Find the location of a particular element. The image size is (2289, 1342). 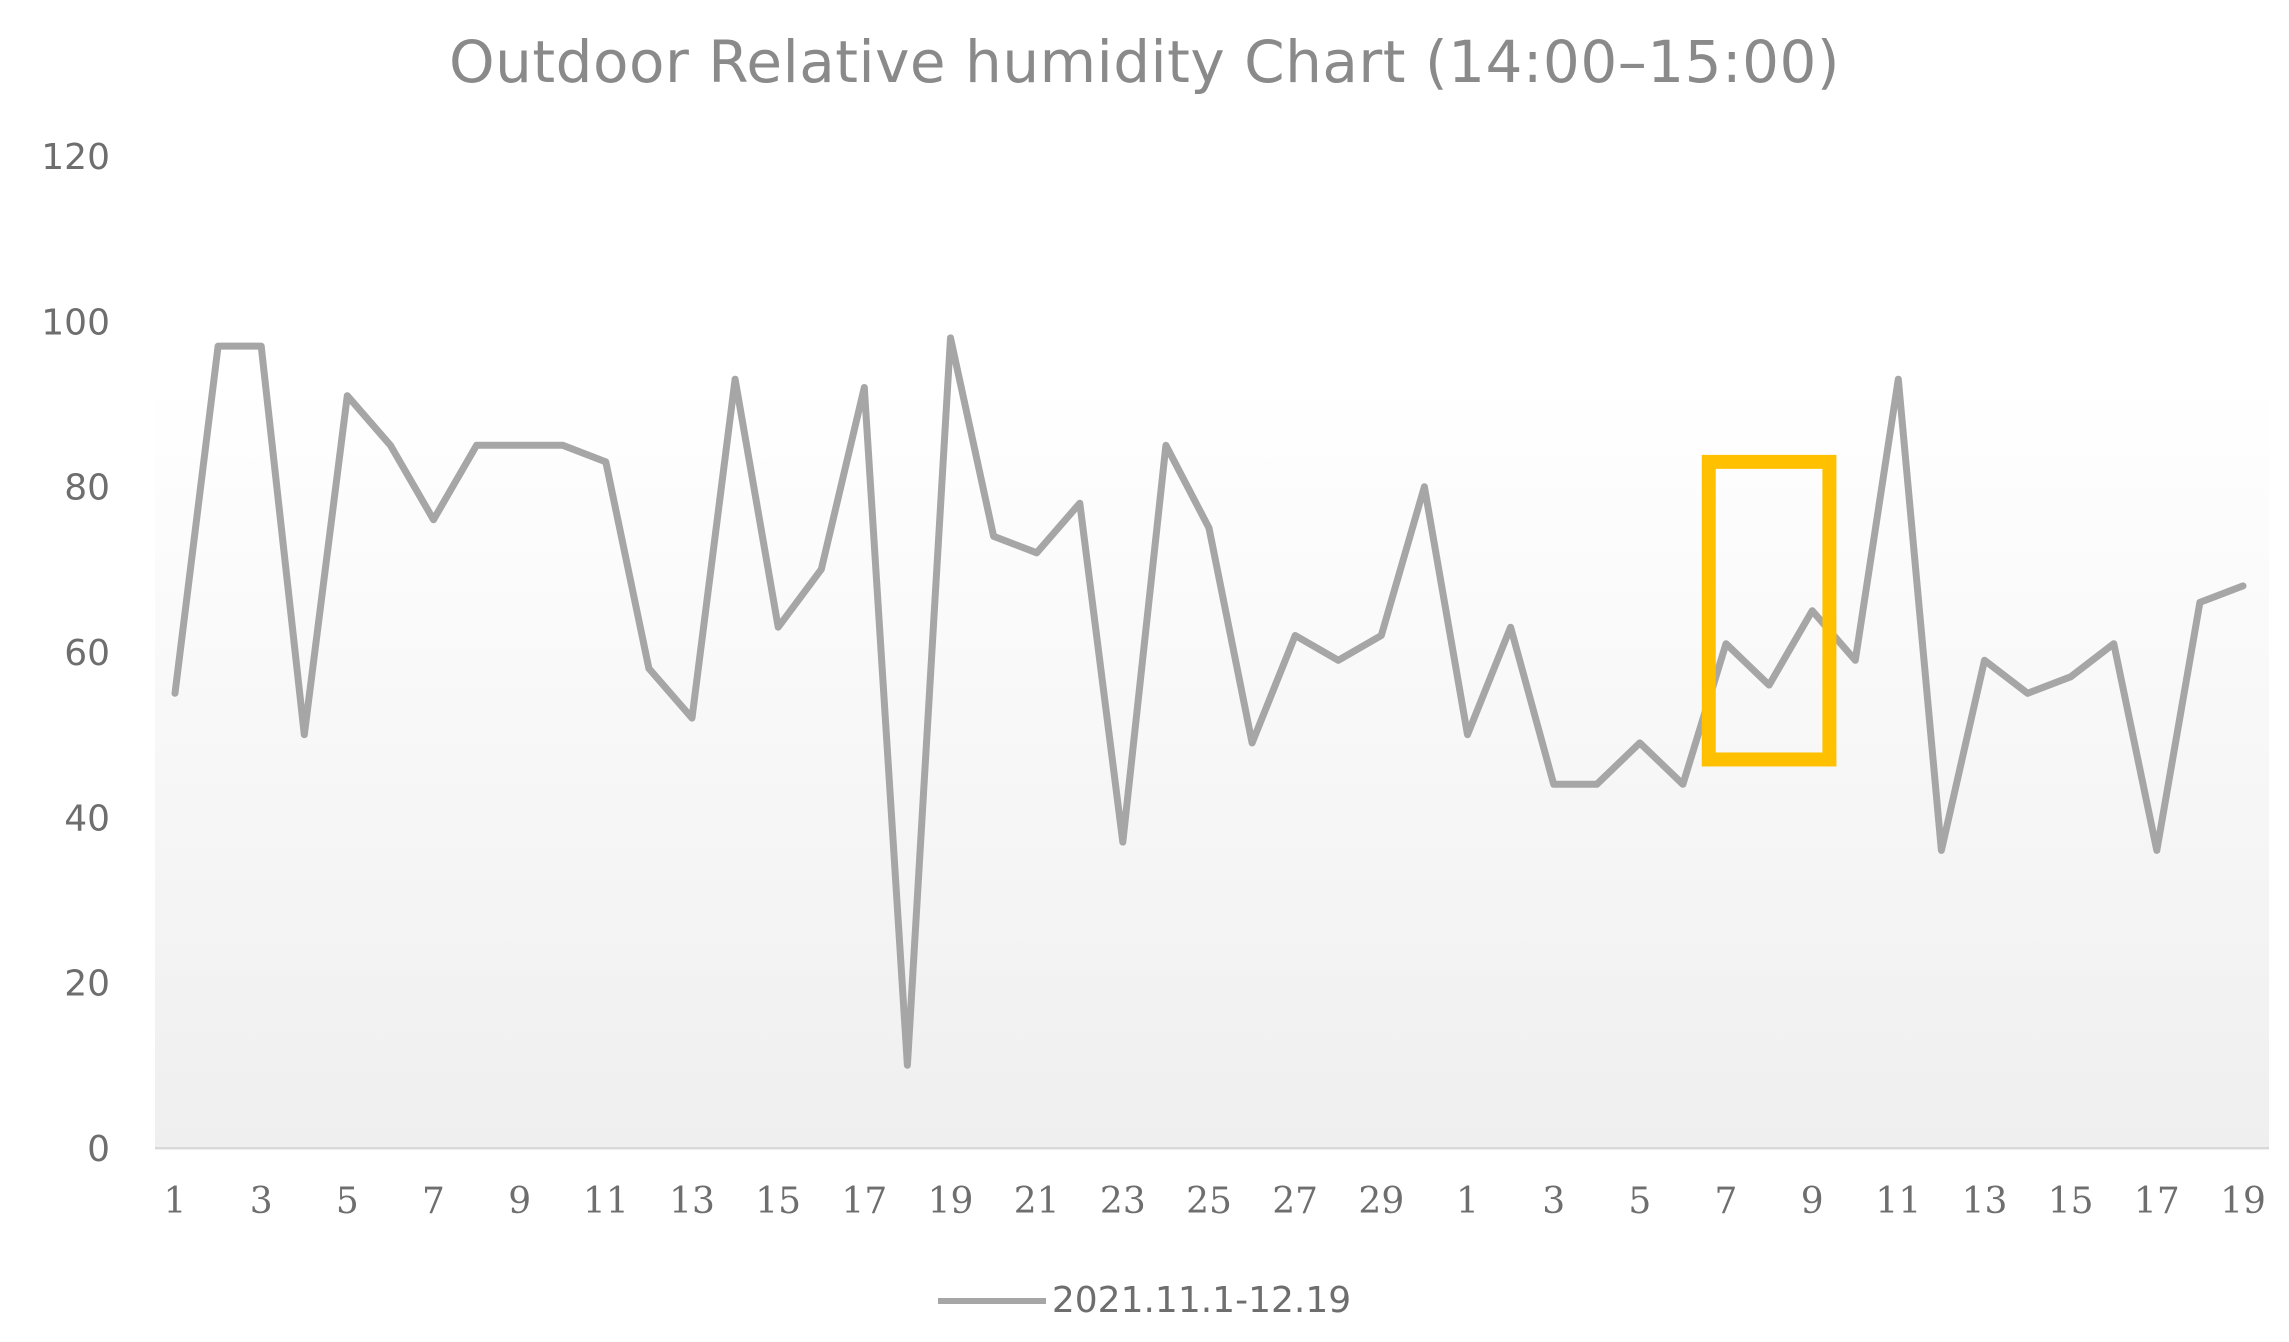

y-tick-label: 100 is located at coordinates (75, 322).